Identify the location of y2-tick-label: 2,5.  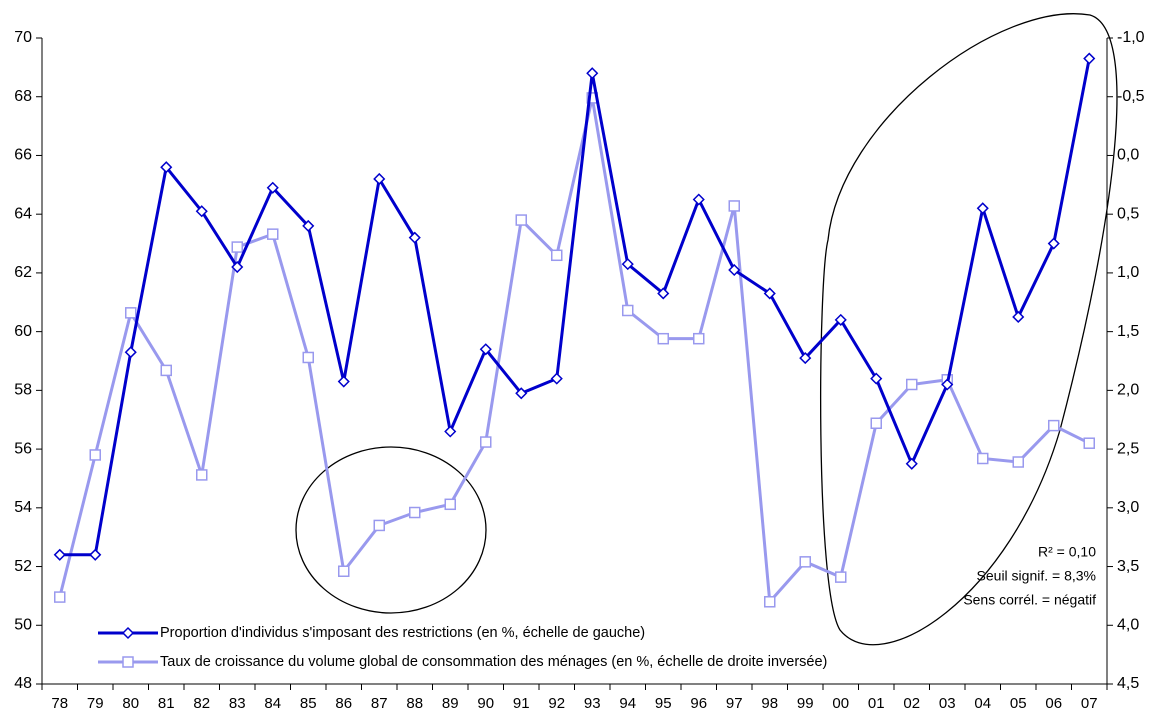
(1128, 448).